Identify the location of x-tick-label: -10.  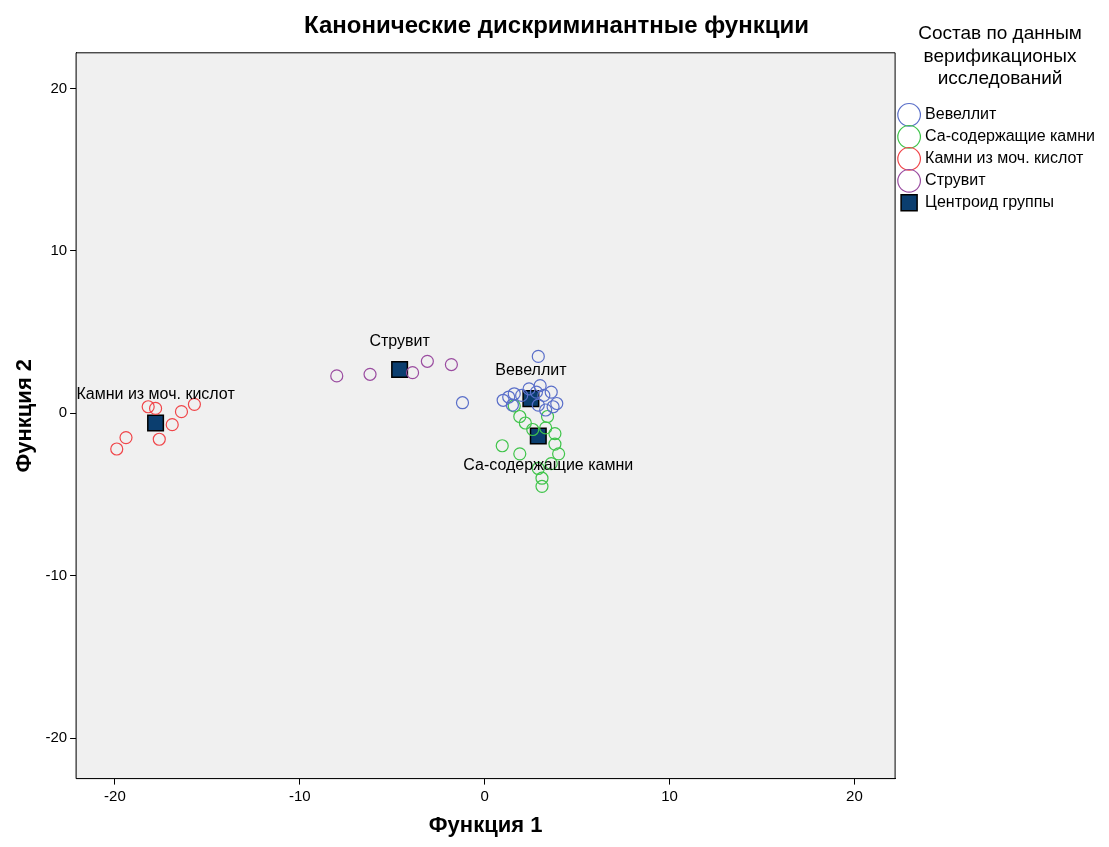
(299, 795).